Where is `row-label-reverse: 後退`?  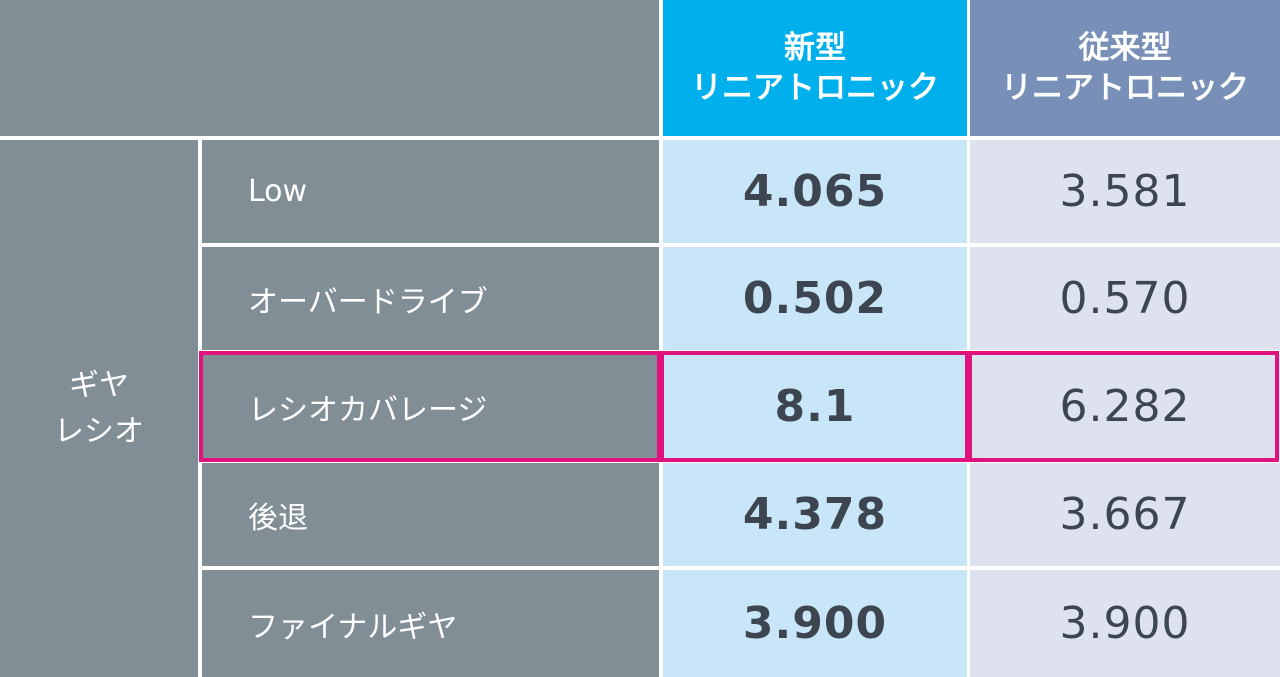 row-label-reverse: 後退 is located at coordinates (430, 514).